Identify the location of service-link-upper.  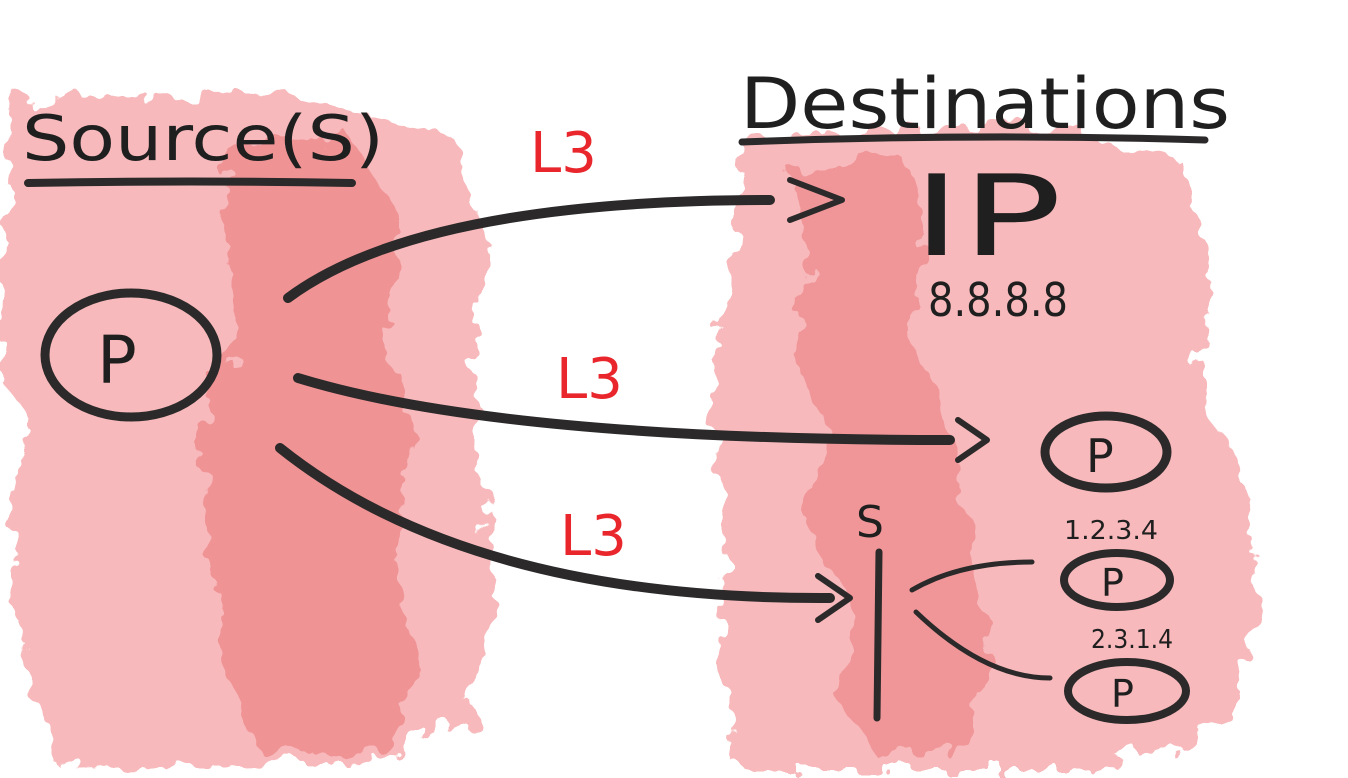
(972, 576).